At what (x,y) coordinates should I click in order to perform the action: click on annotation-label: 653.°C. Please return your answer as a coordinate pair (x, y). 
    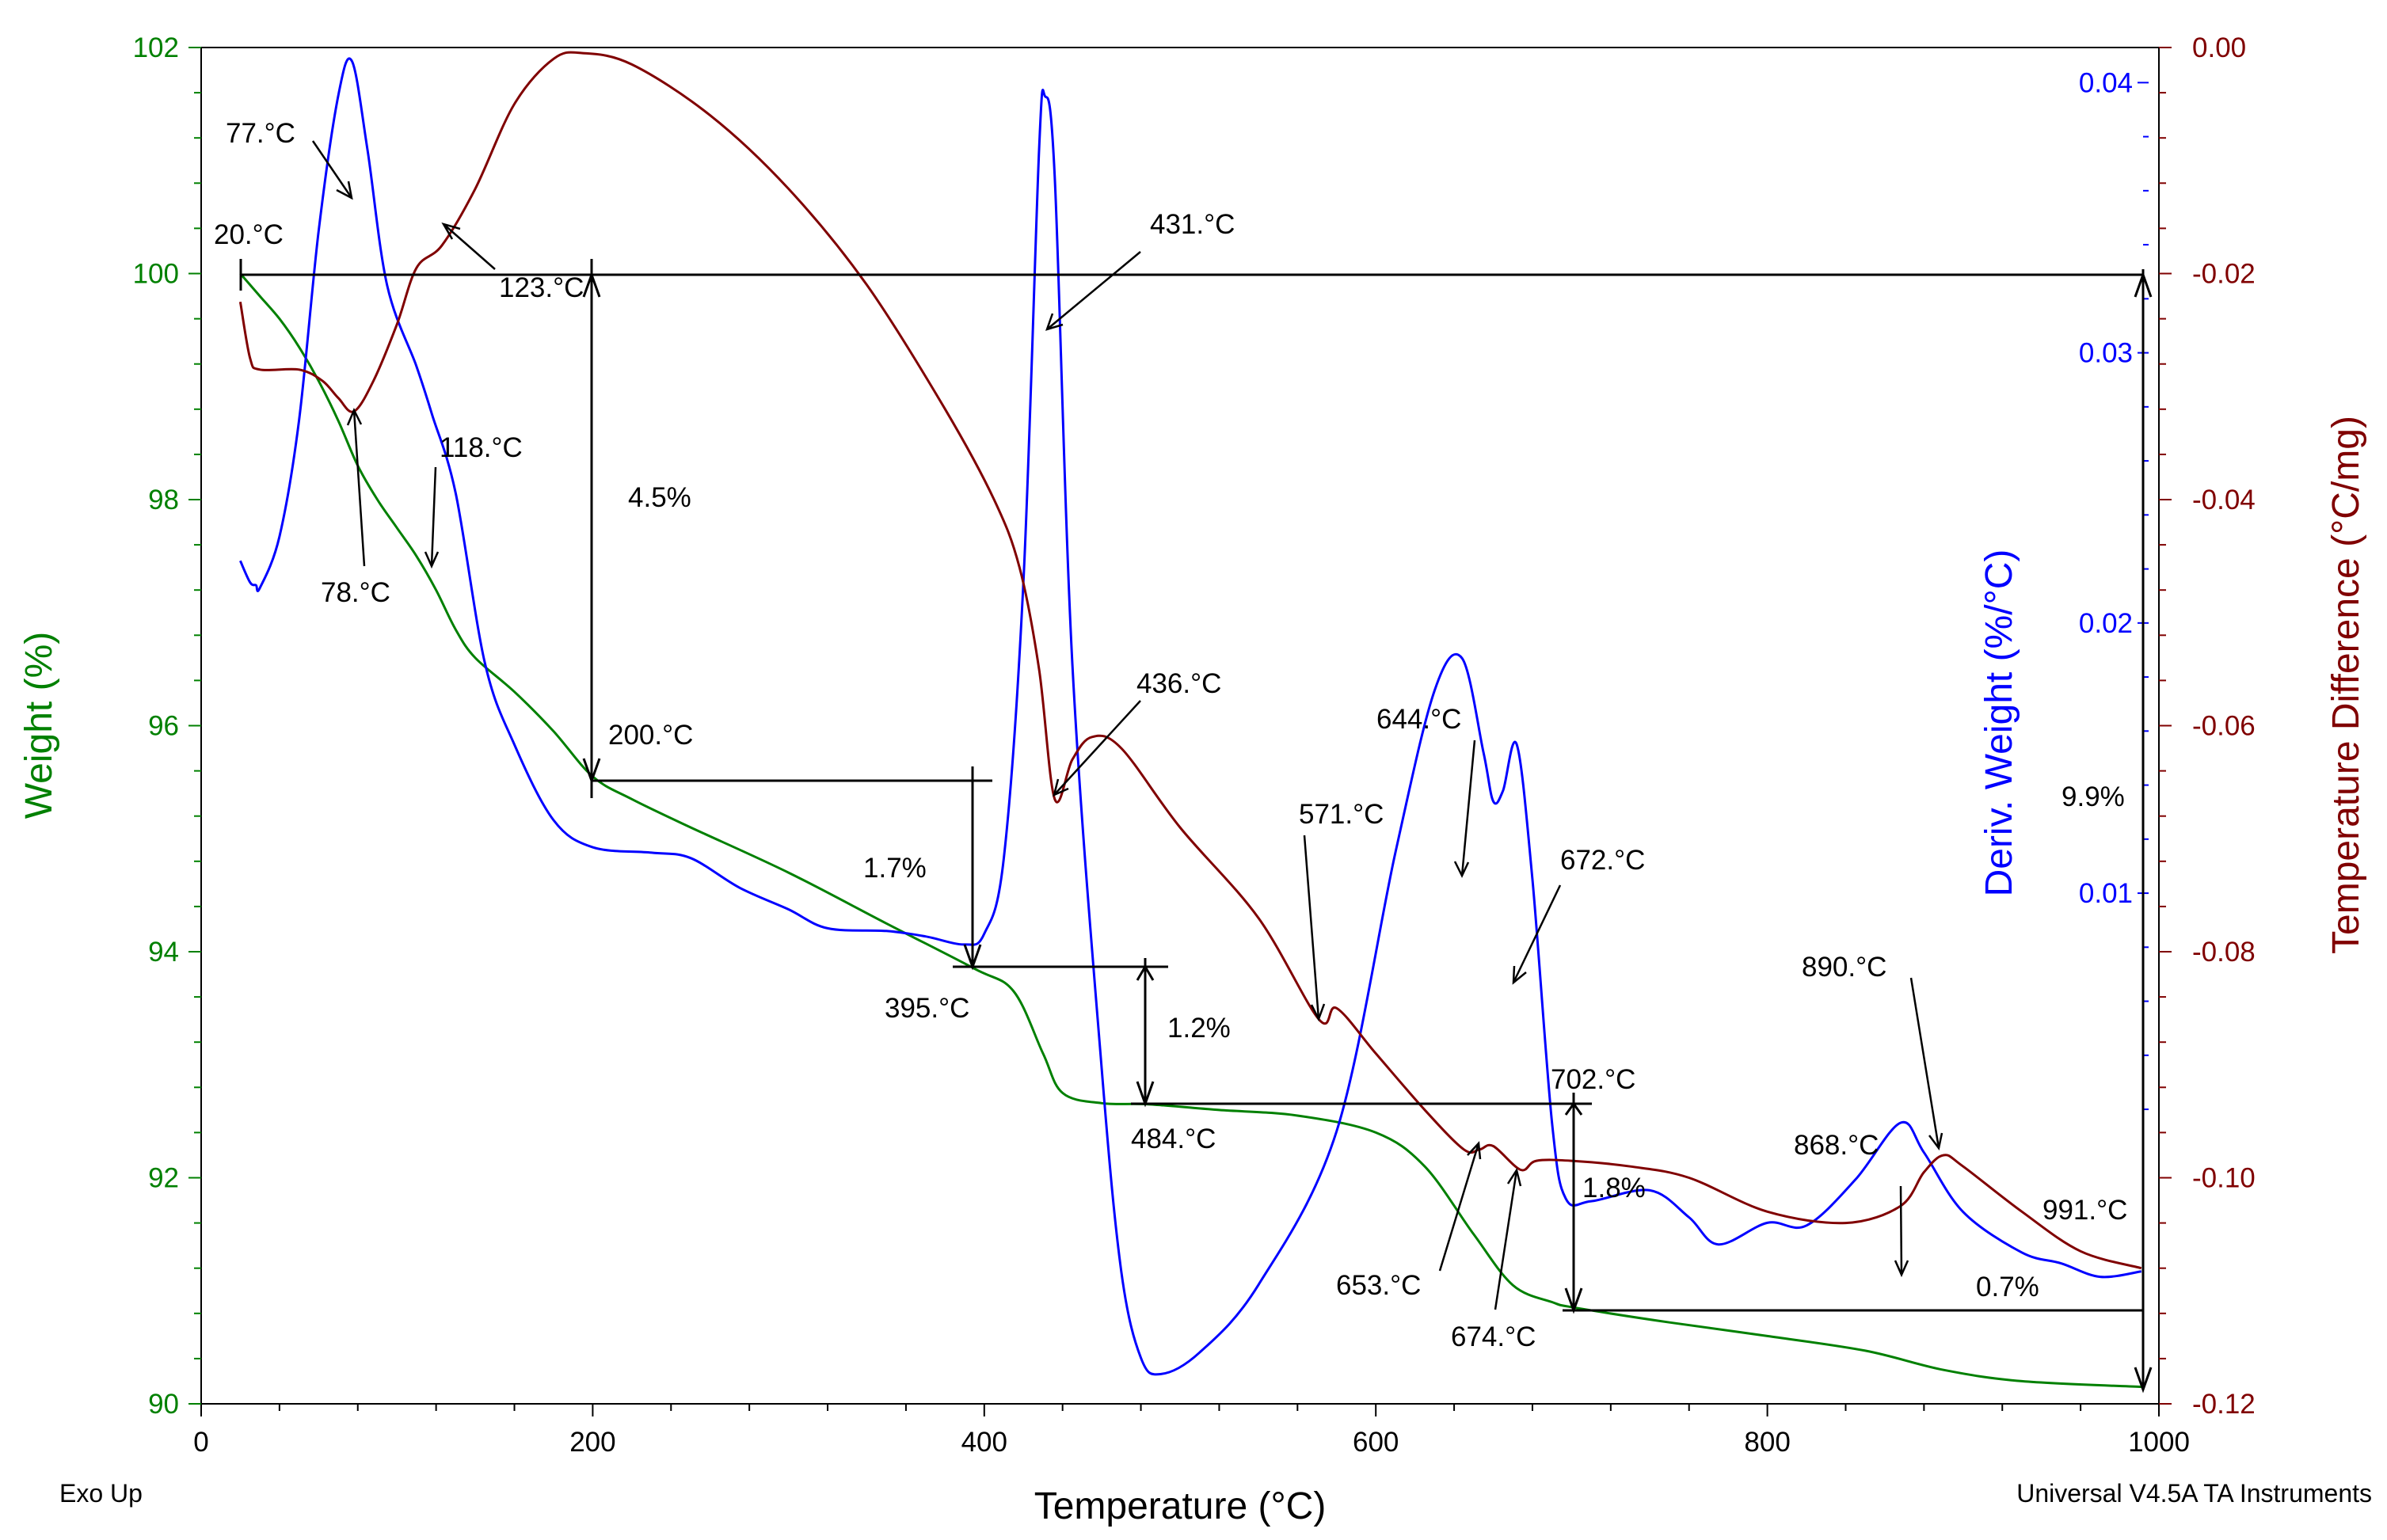
    Looking at the image, I should click on (1378, 1285).